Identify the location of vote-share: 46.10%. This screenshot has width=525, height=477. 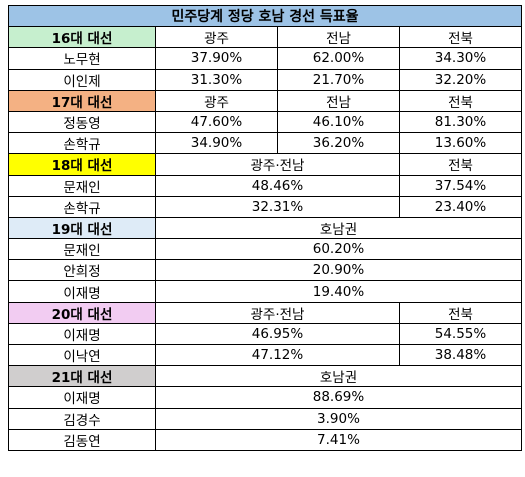
(338, 122).